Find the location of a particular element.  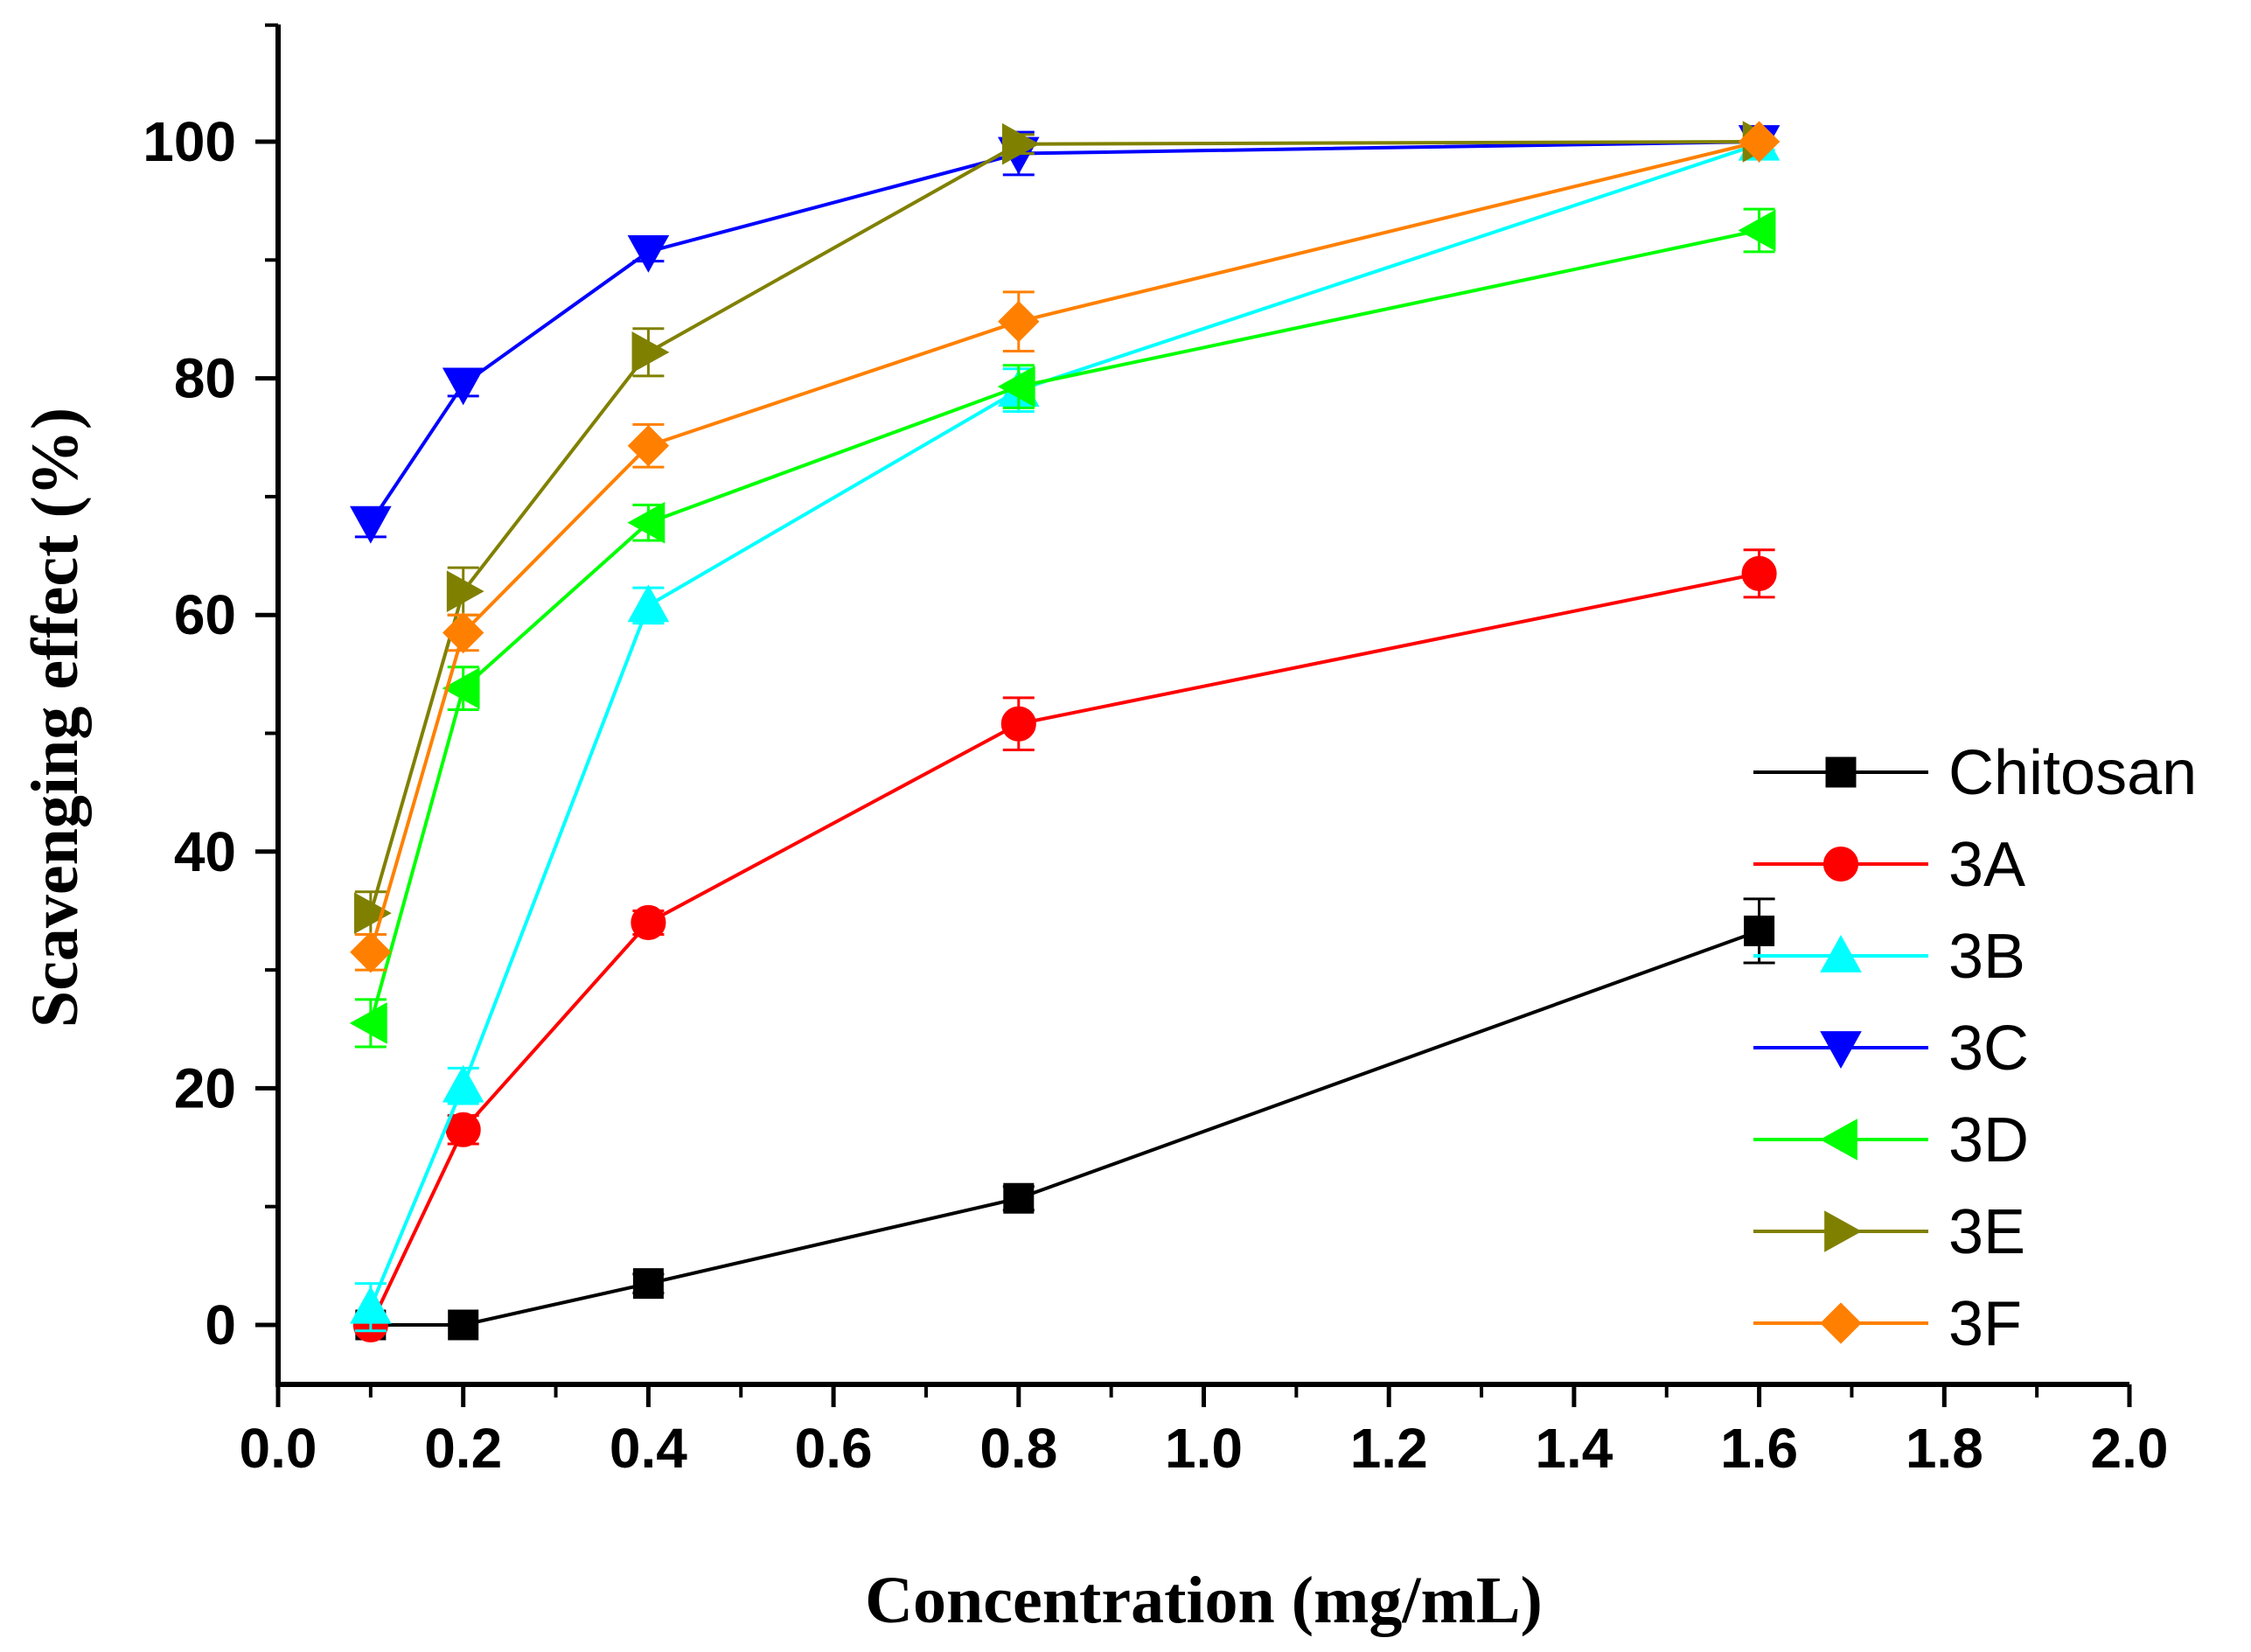

x-tick-label: 0.4 is located at coordinates (648, 1448).